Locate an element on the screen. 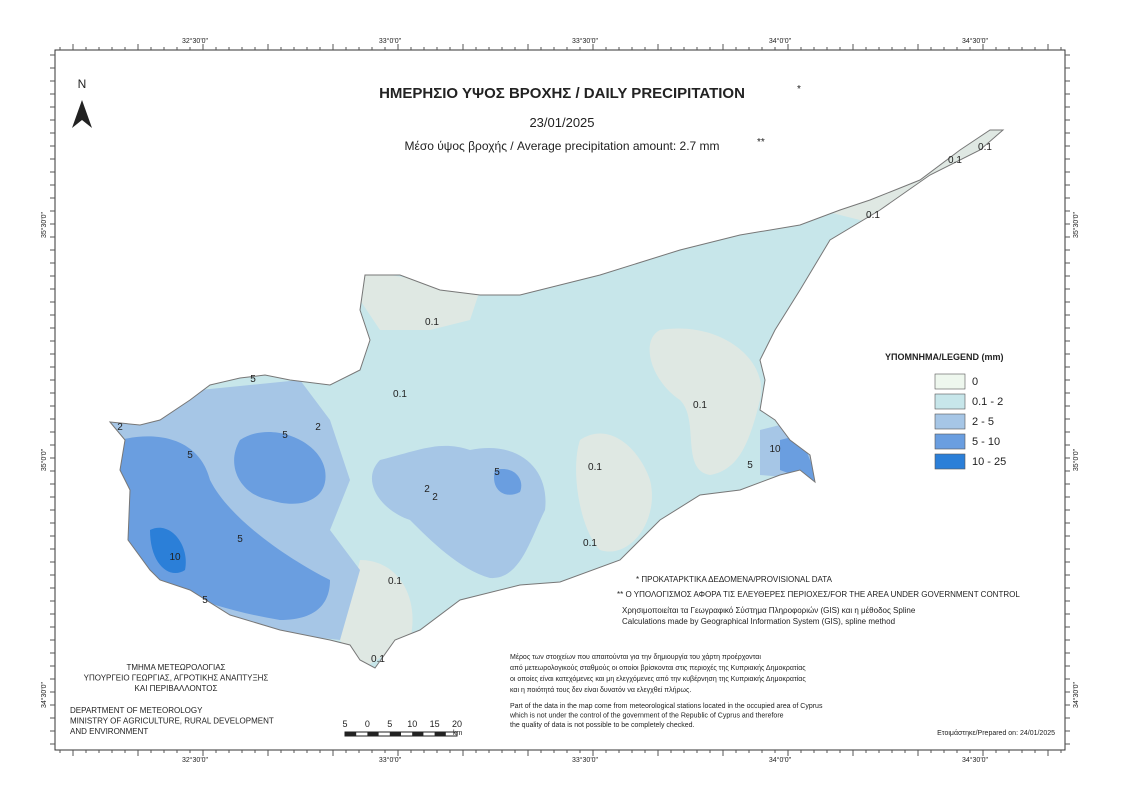 The width and height of the screenshot is (1122, 794). legend: 0 0.1 - 2 2 - 5 5 - 10 10 - 25 is located at coordinates (970, 421).